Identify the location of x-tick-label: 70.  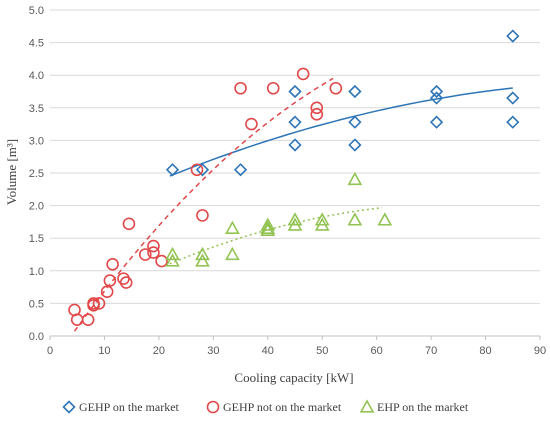
(431, 351).